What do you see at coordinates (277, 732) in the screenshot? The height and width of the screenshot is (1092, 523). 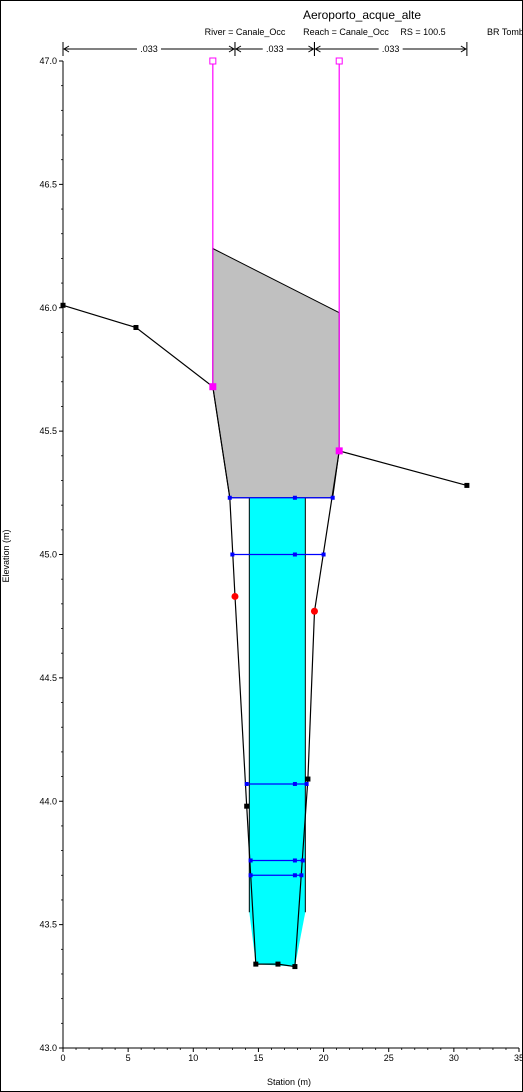 I see `water-area` at bounding box center [277, 732].